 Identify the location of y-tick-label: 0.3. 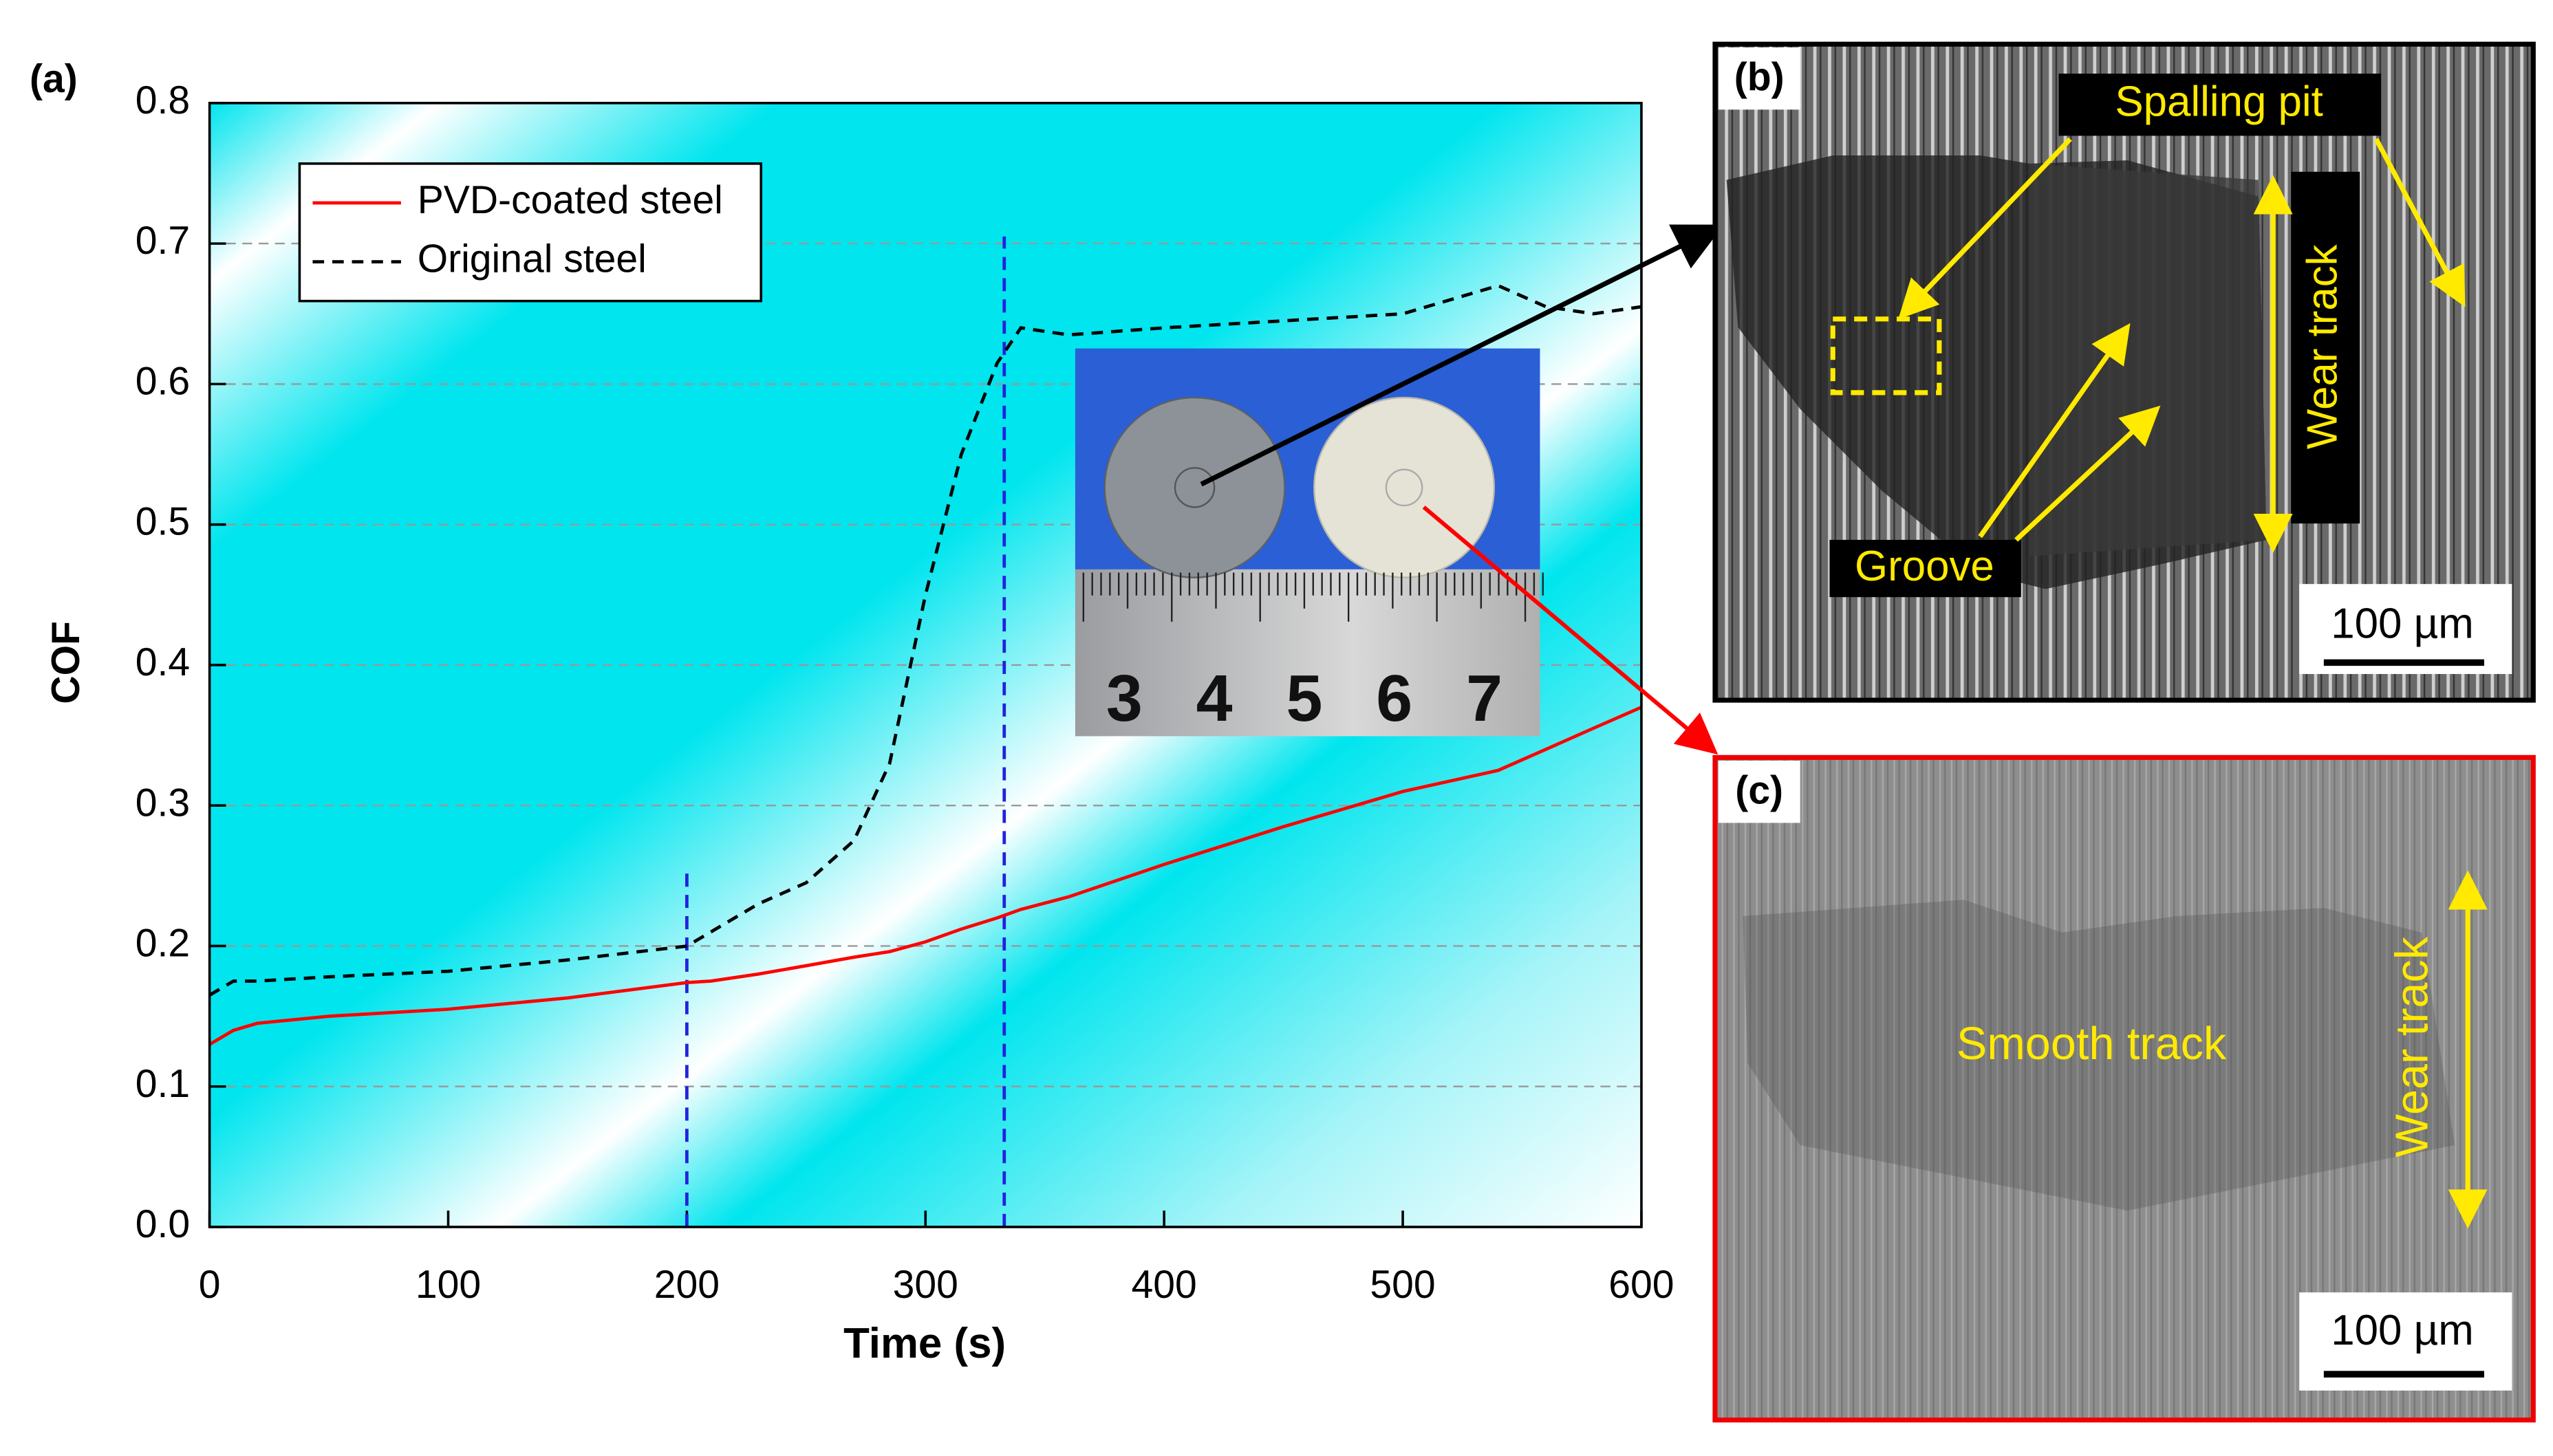
(163, 803).